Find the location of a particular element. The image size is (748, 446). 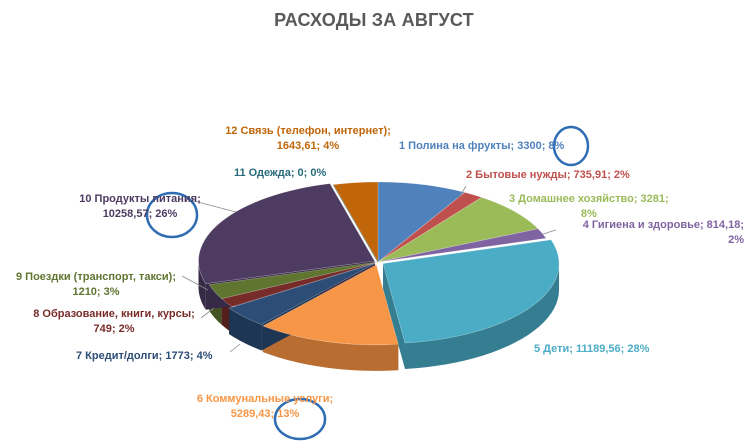

label-slice-5: 5 Дети; 11189,56; 28% is located at coordinates (591, 349).